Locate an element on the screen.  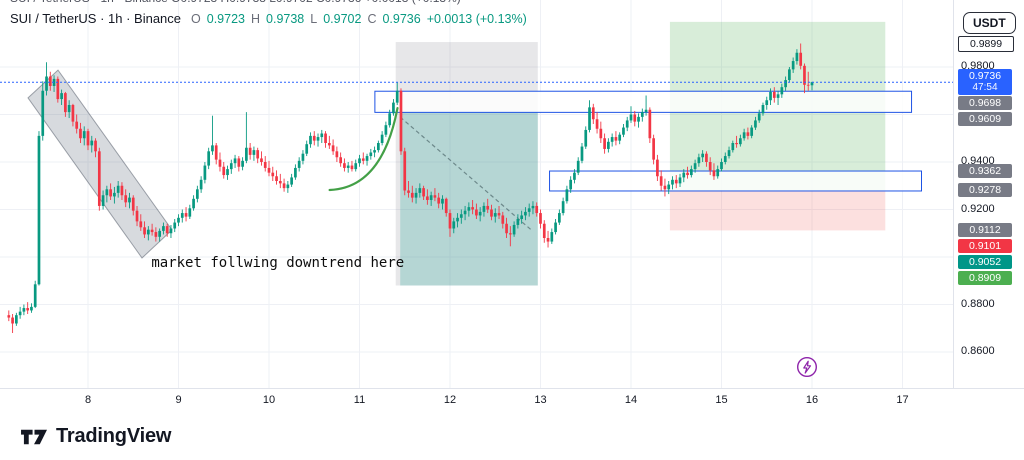
high-value: 0.9738 is located at coordinates (285, 19).